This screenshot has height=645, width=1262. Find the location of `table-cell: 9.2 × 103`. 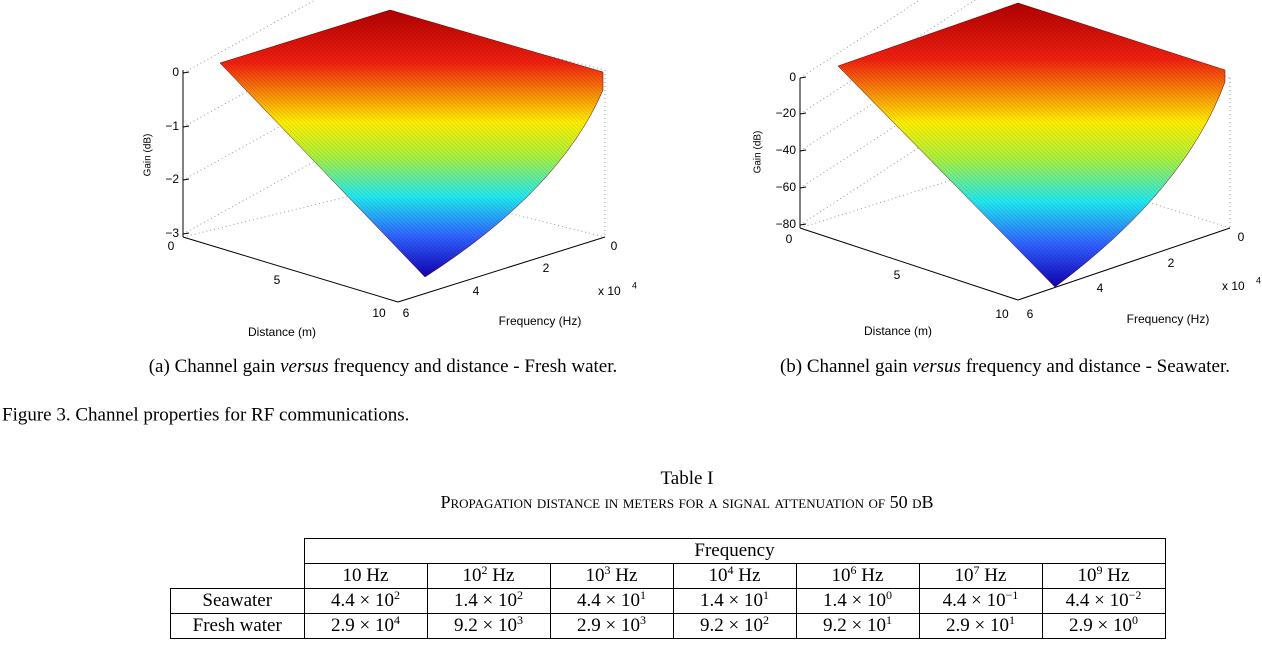

table-cell: 9.2 × 103 is located at coordinates (488, 626).